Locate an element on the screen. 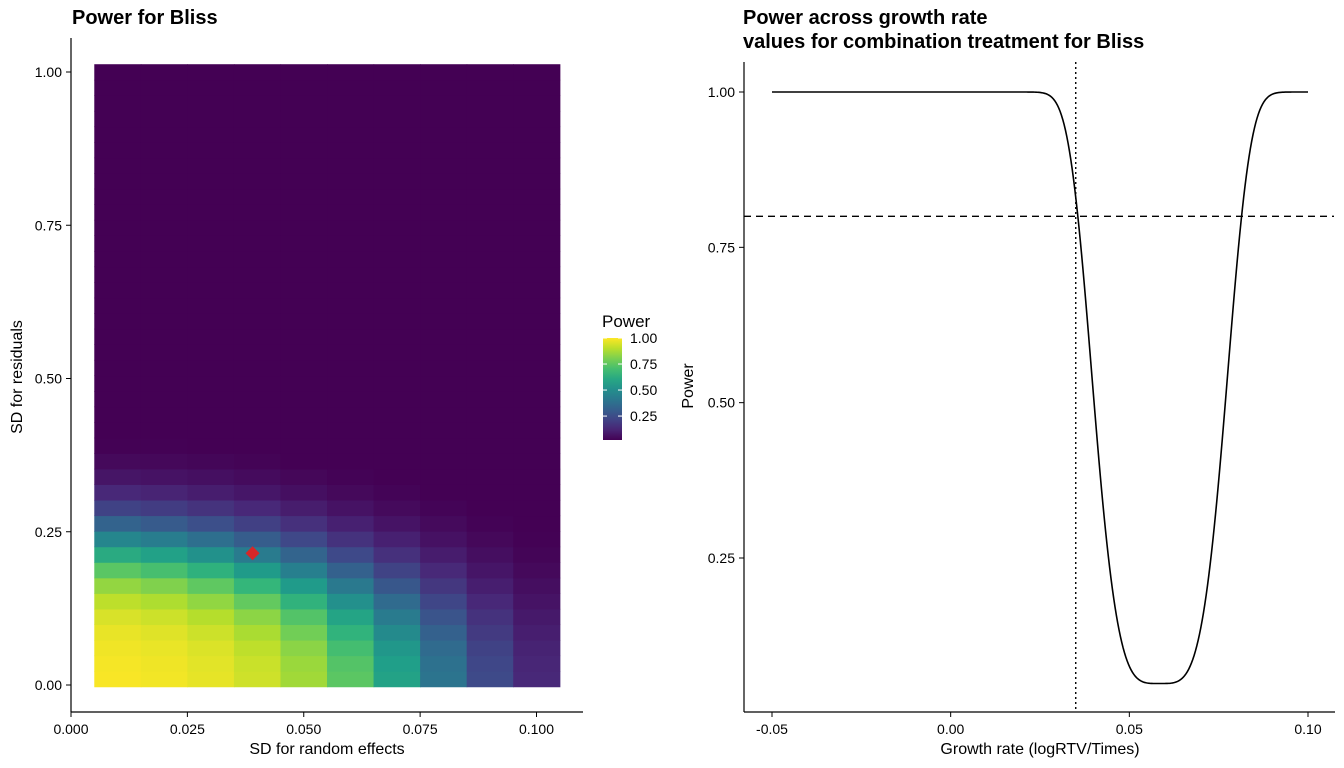 This screenshot has width=1344, height=768. left-y-axis-label: SD for residuals is located at coordinates (17, 377).